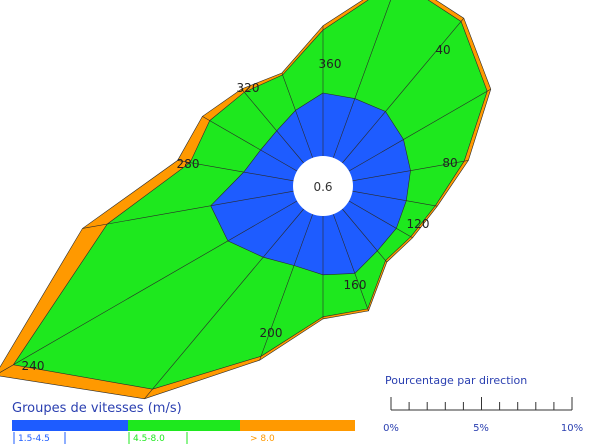 The width and height of the screenshot is (593, 448). I want to click on direction-label-320: 320, so click(248, 88).